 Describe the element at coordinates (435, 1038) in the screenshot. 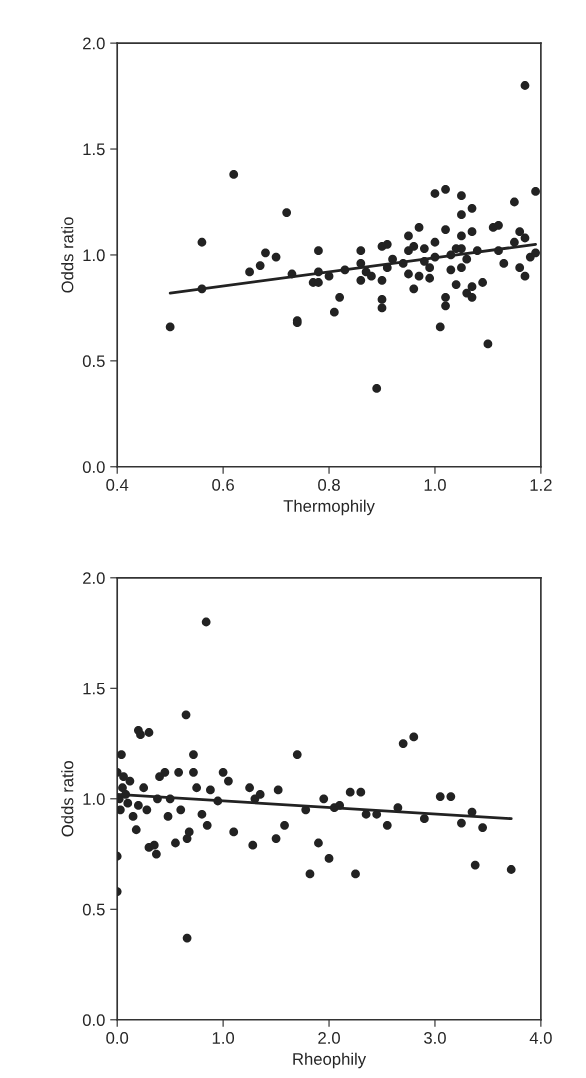

I see `x-tick-label: 3.0` at that location.